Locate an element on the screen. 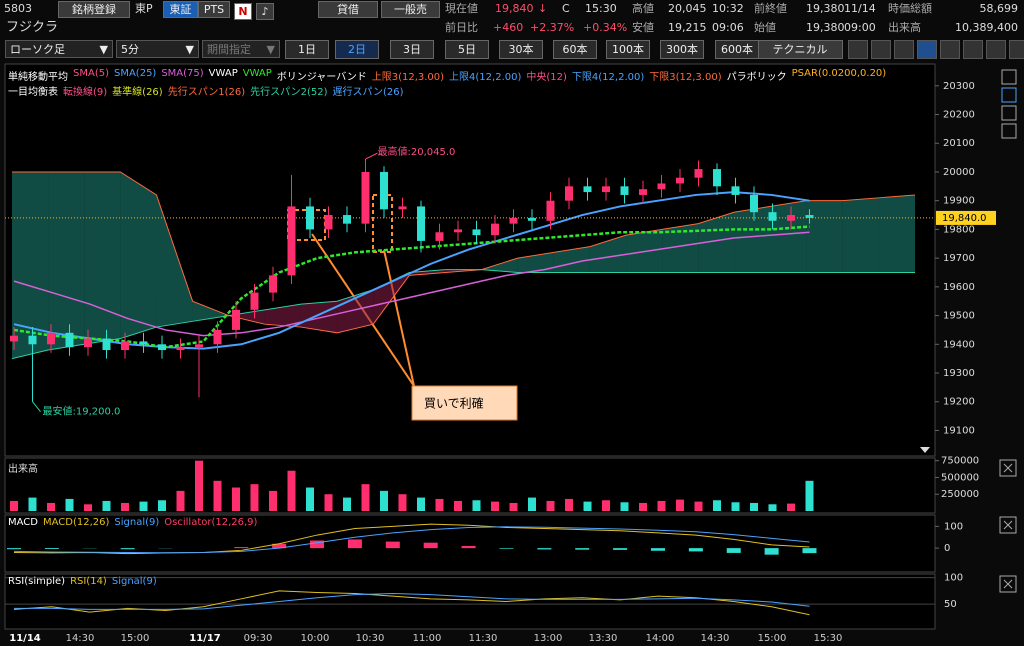 This screenshot has height=646, width=1024. x-tick-label: 15:00 is located at coordinates (772, 638).